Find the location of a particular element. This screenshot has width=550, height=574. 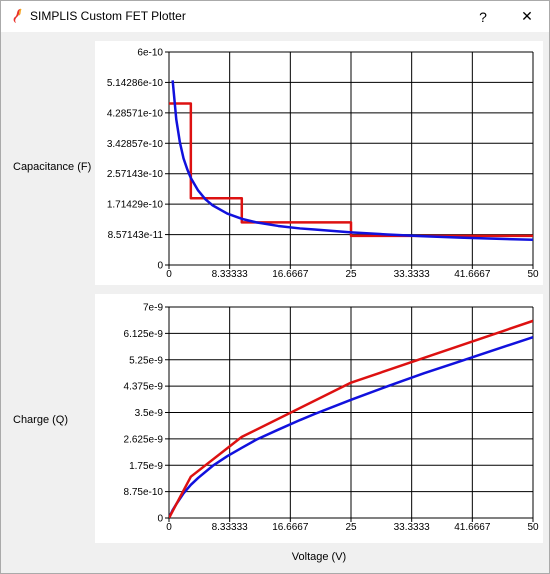

y-tick-label: 2.57143e-10 is located at coordinates (135, 174).